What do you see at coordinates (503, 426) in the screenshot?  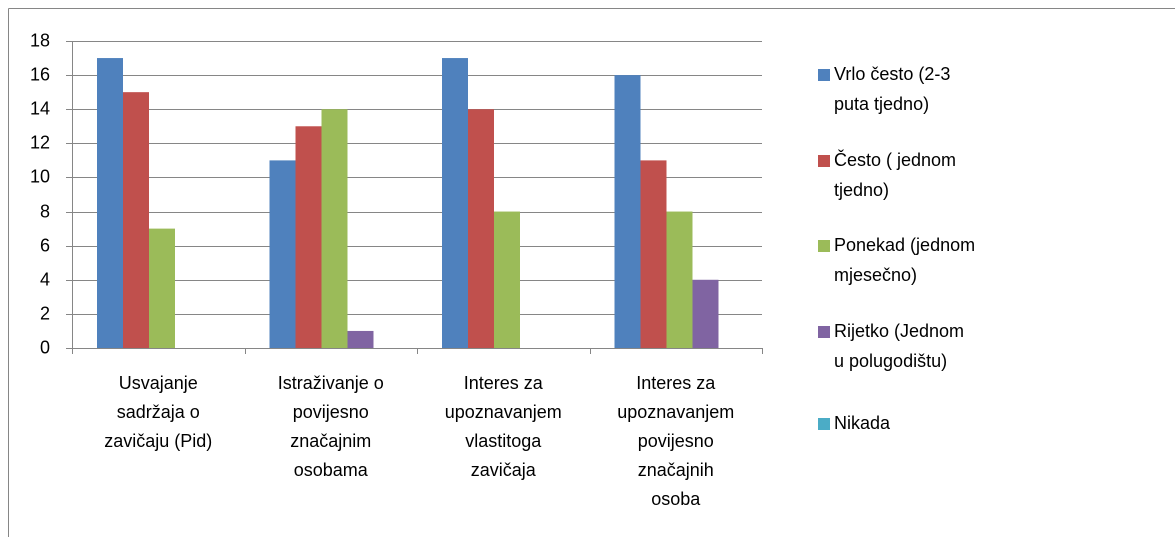 I see `x-tick-label: Interes za upoznavanjem vlastitoga zavičaja` at bounding box center [503, 426].